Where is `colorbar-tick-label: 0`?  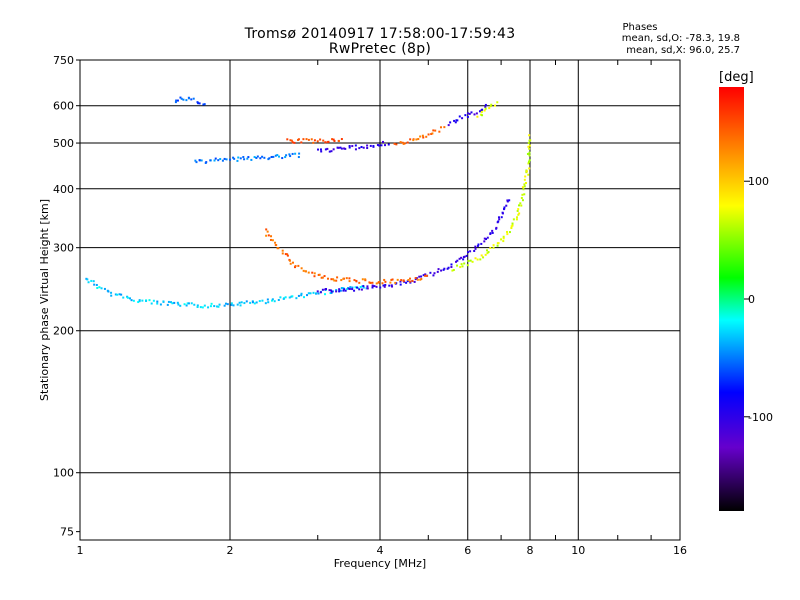
colorbar-tick-label: 0 is located at coordinates (751, 299).